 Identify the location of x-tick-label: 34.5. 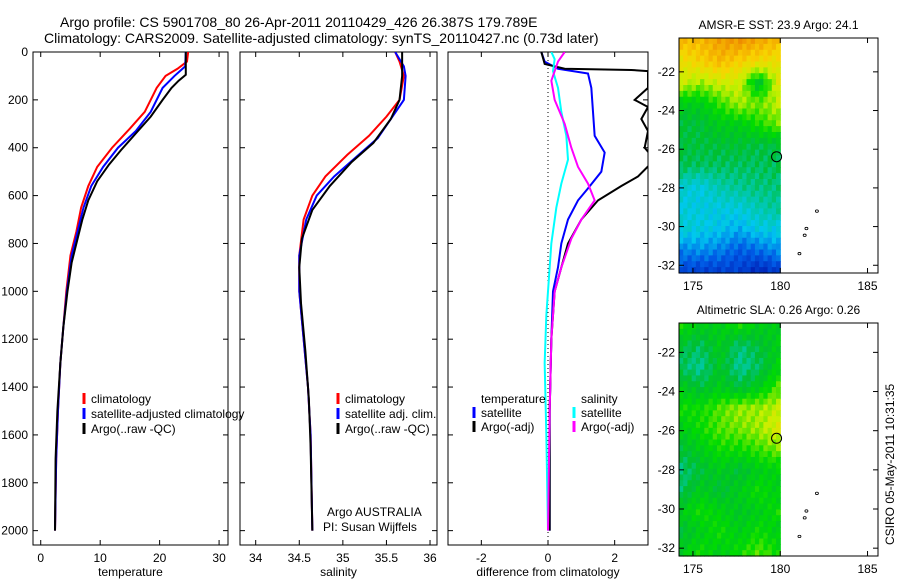
(300, 558).